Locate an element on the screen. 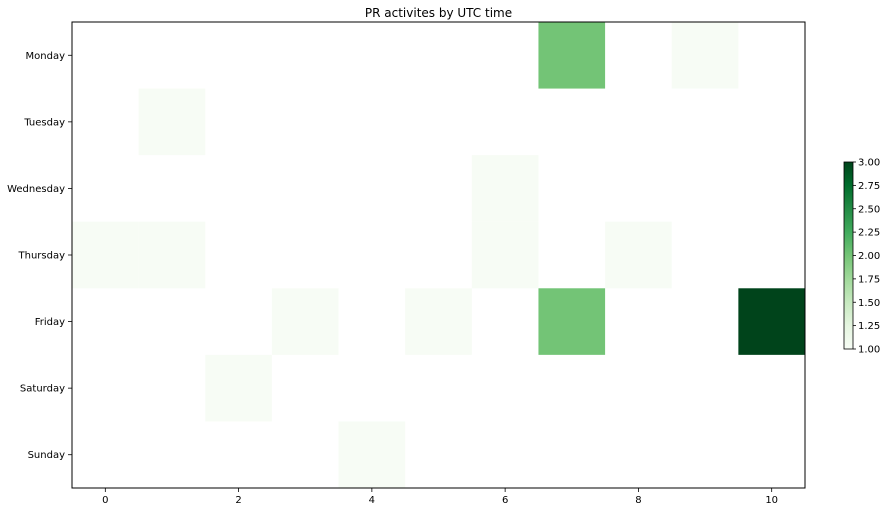 The image size is (889, 513). y-tick-label-sunday: Sunday is located at coordinates (46, 455).